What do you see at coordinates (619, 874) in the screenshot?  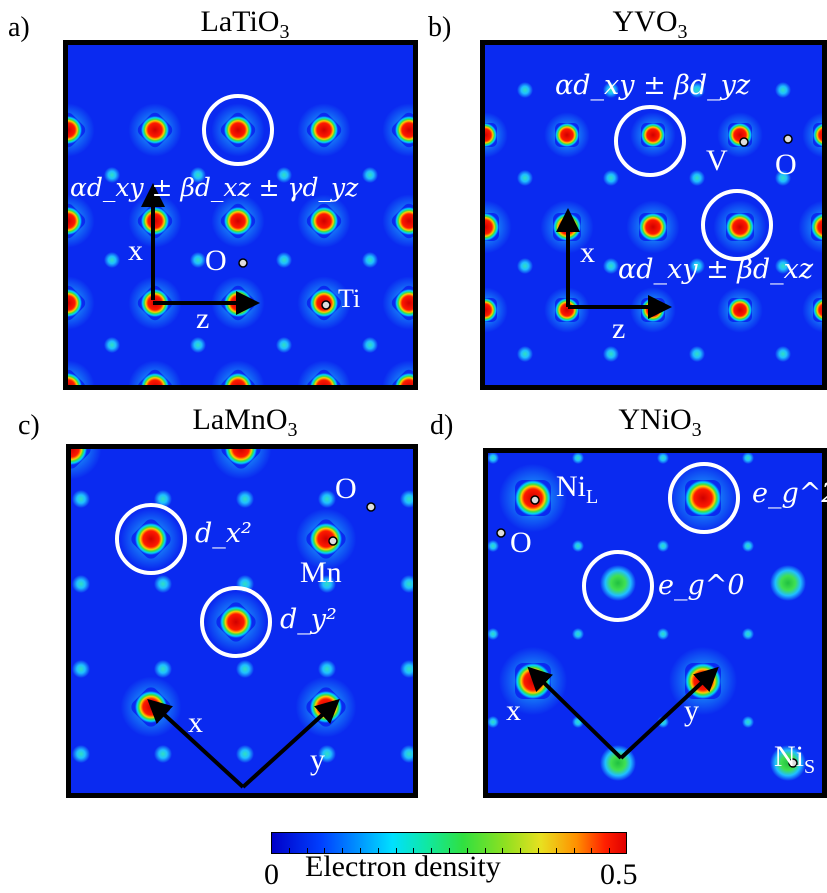 I see `colorbar-max-label: 0.5` at bounding box center [619, 874].